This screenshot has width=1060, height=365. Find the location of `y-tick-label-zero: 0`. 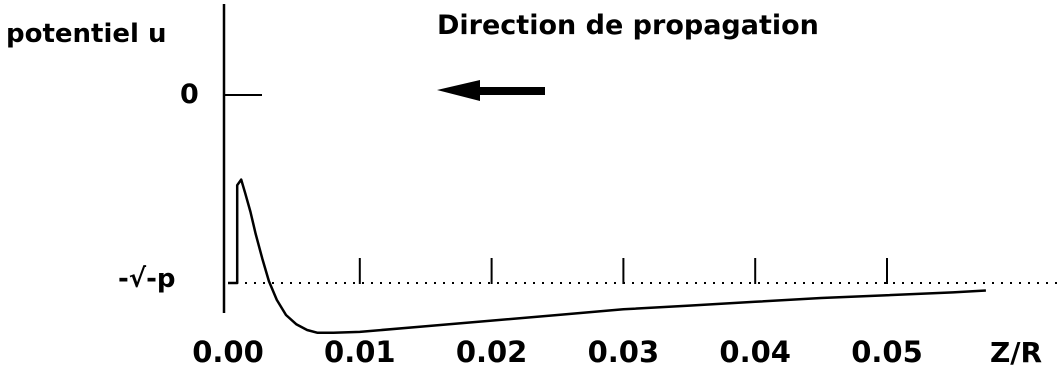

y-tick-label-zero: 0 is located at coordinates (189, 94).